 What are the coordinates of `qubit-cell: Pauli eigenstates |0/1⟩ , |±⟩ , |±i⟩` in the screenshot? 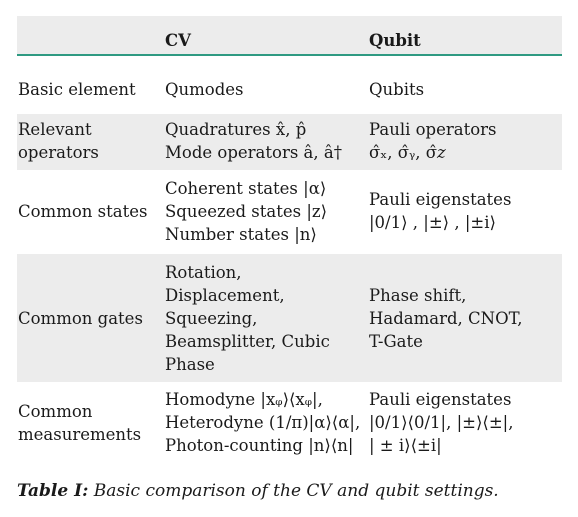 It's located at (440, 211).